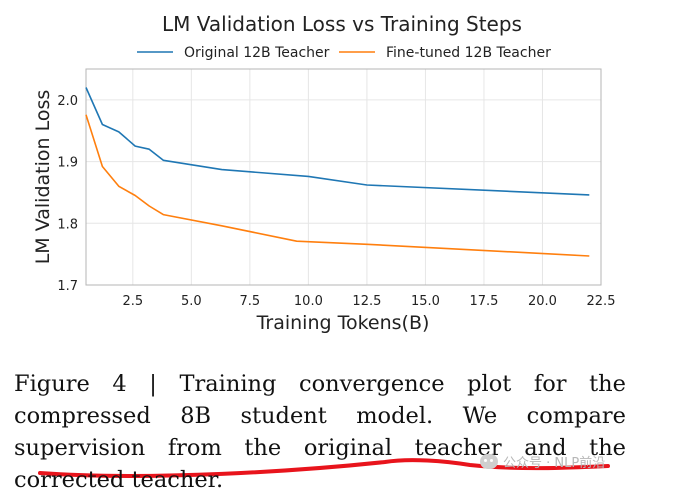 This screenshot has width=681, height=496. I want to click on watermark: 公众号 · NLP前沿, so click(542, 461).